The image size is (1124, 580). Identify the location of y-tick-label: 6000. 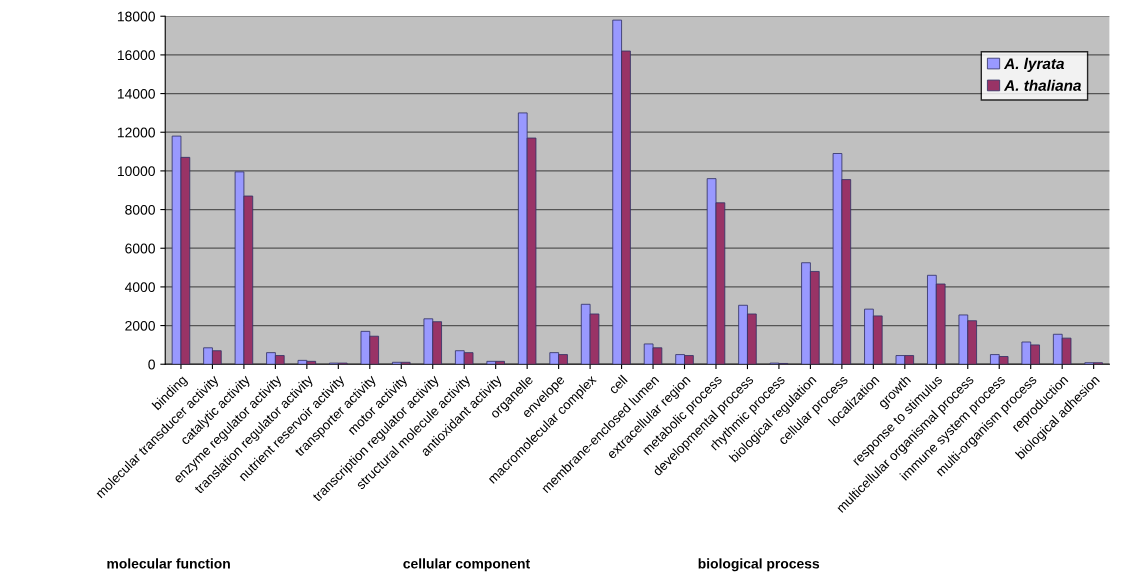
(140, 248).